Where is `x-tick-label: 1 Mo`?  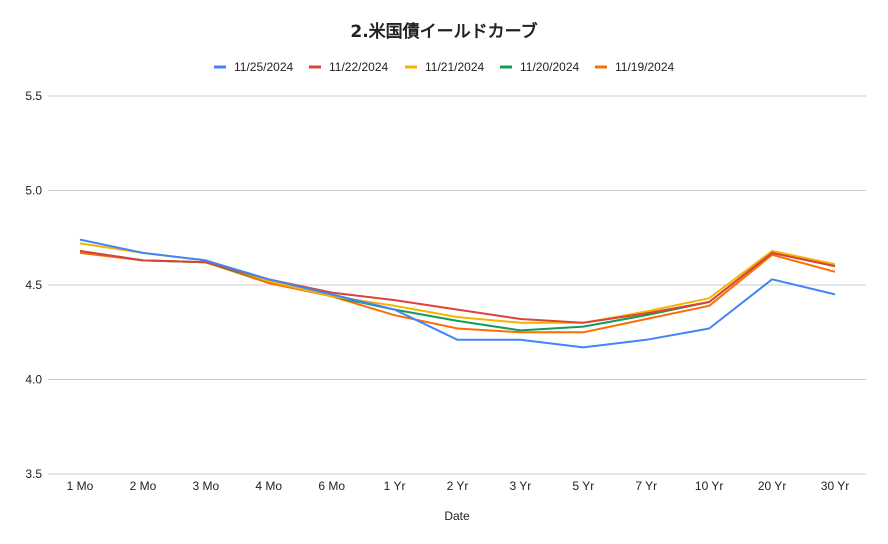 x-tick-label: 1 Mo is located at coordinates (80, 486).